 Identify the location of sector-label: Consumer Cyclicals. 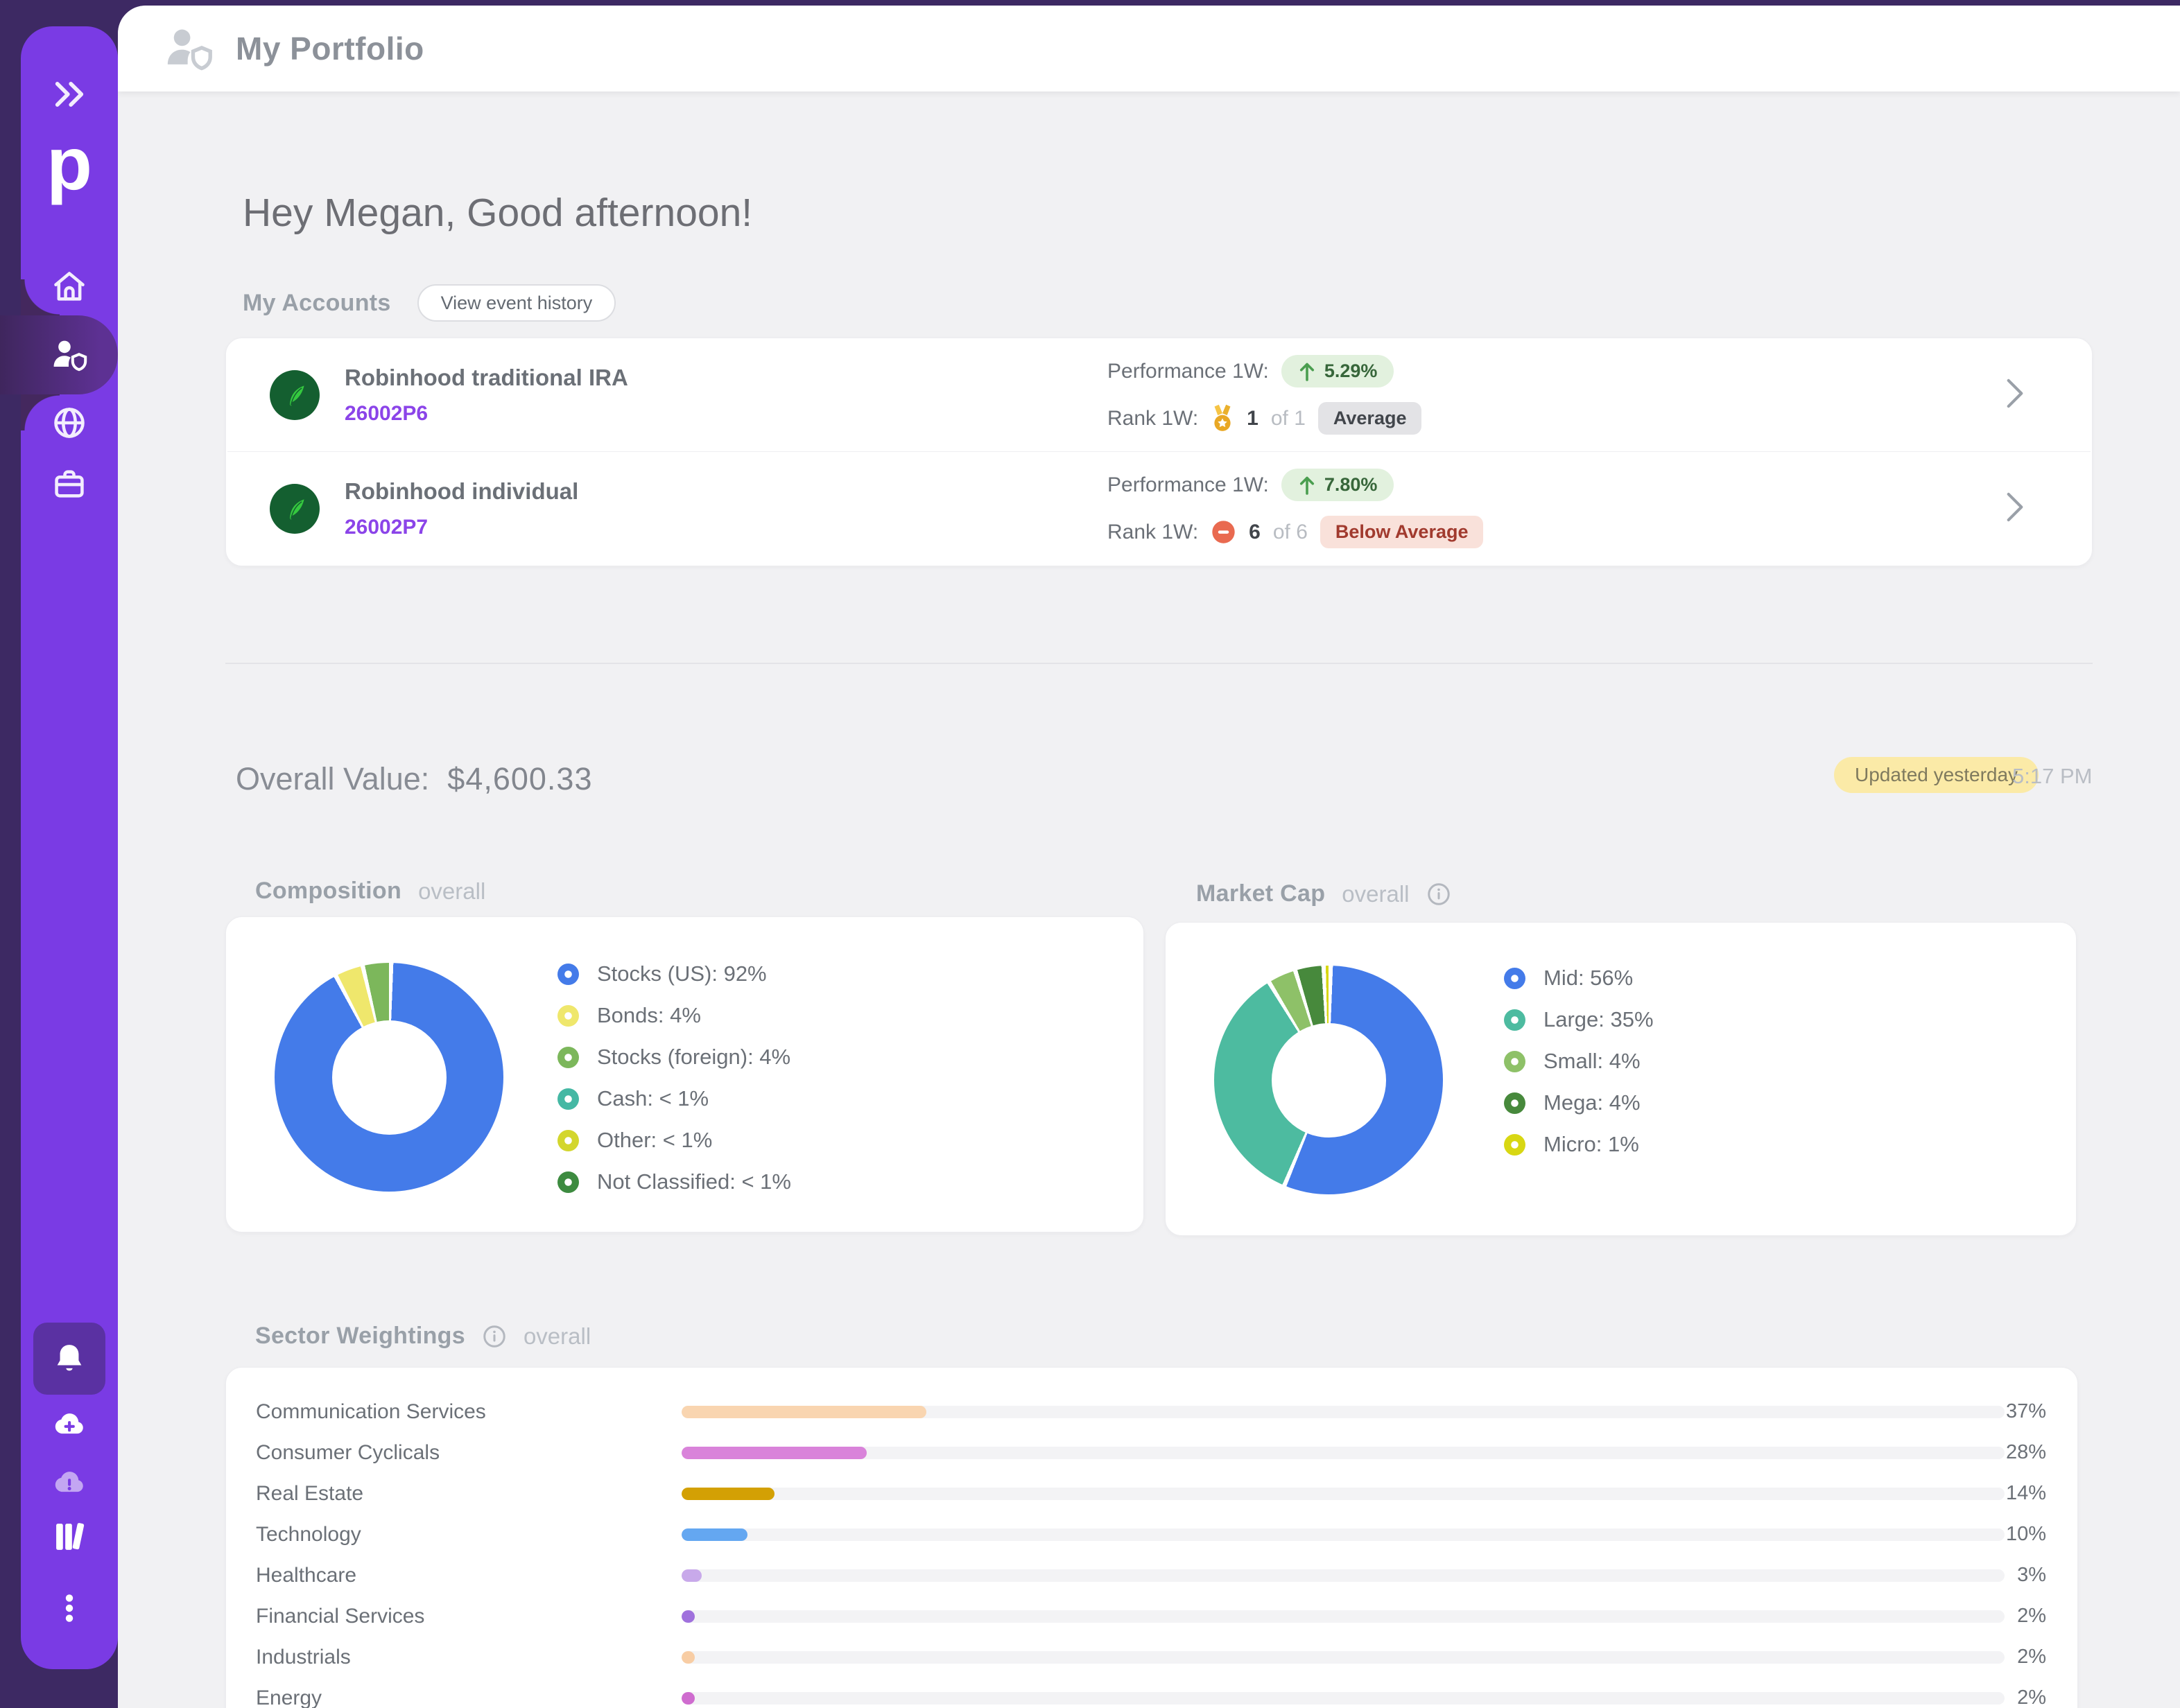
(348, 1452).